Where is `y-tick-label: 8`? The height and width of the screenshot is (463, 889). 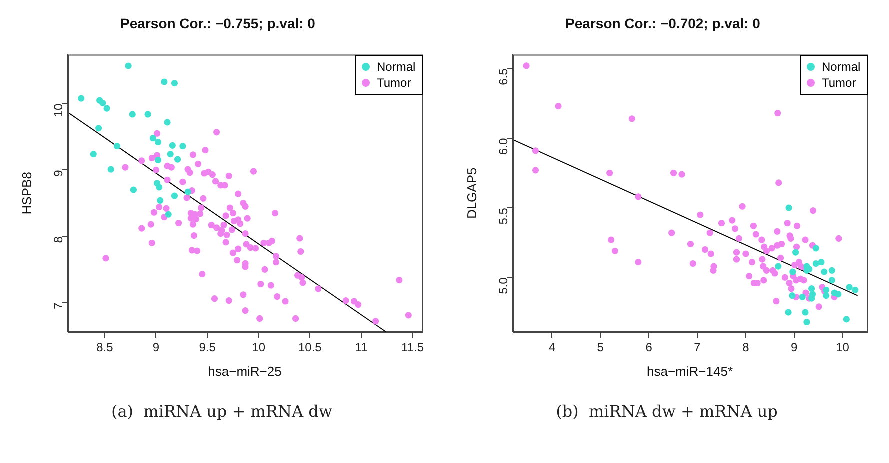
y-tick-label: 8 is located at coordinates (58, 240).